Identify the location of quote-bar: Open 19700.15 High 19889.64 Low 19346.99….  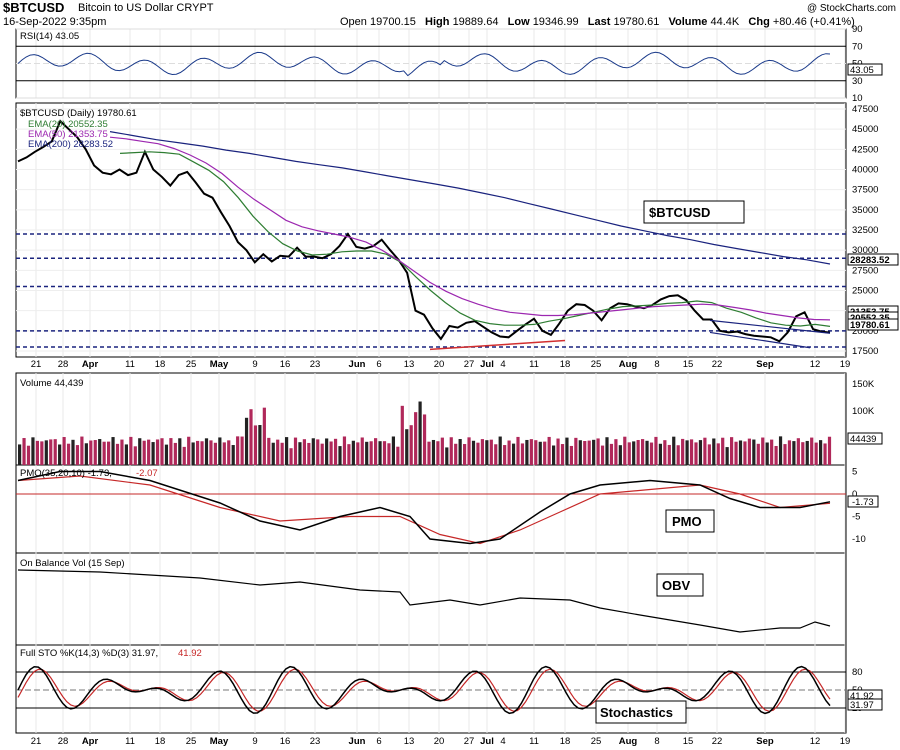
(597, 22).